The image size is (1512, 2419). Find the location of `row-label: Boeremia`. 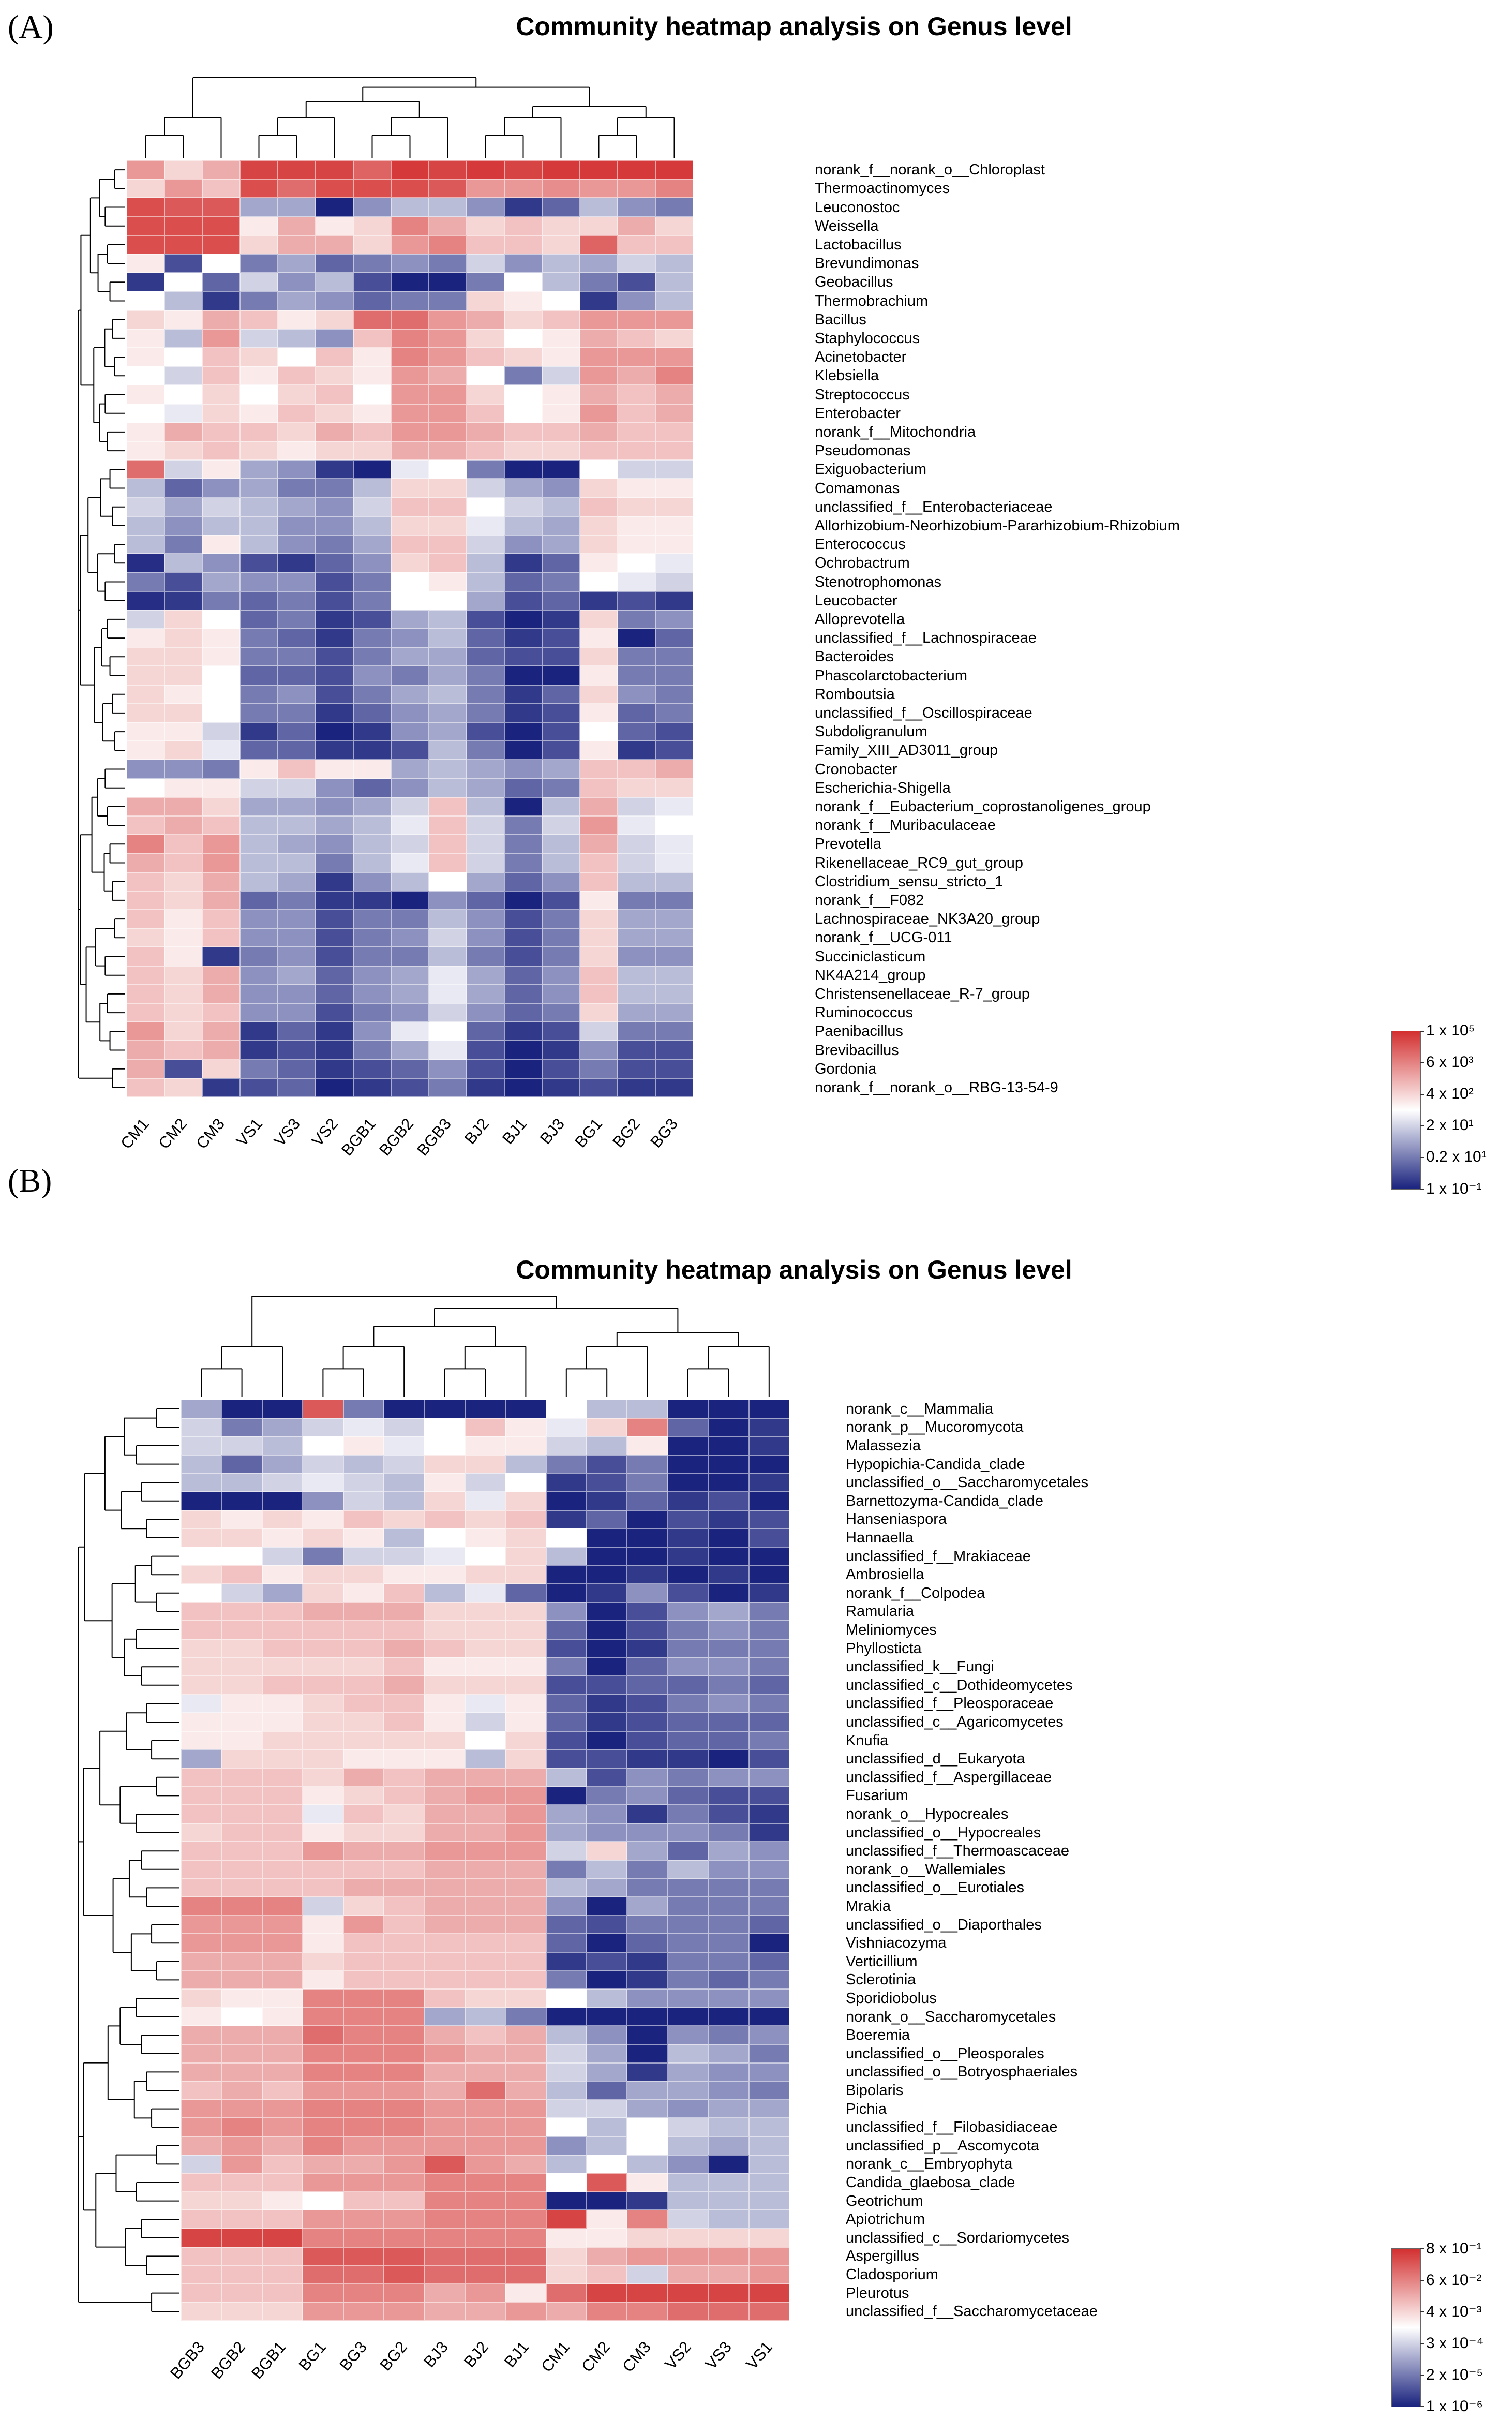

row-label: Boeremia is located at coordinates (878, 2036).